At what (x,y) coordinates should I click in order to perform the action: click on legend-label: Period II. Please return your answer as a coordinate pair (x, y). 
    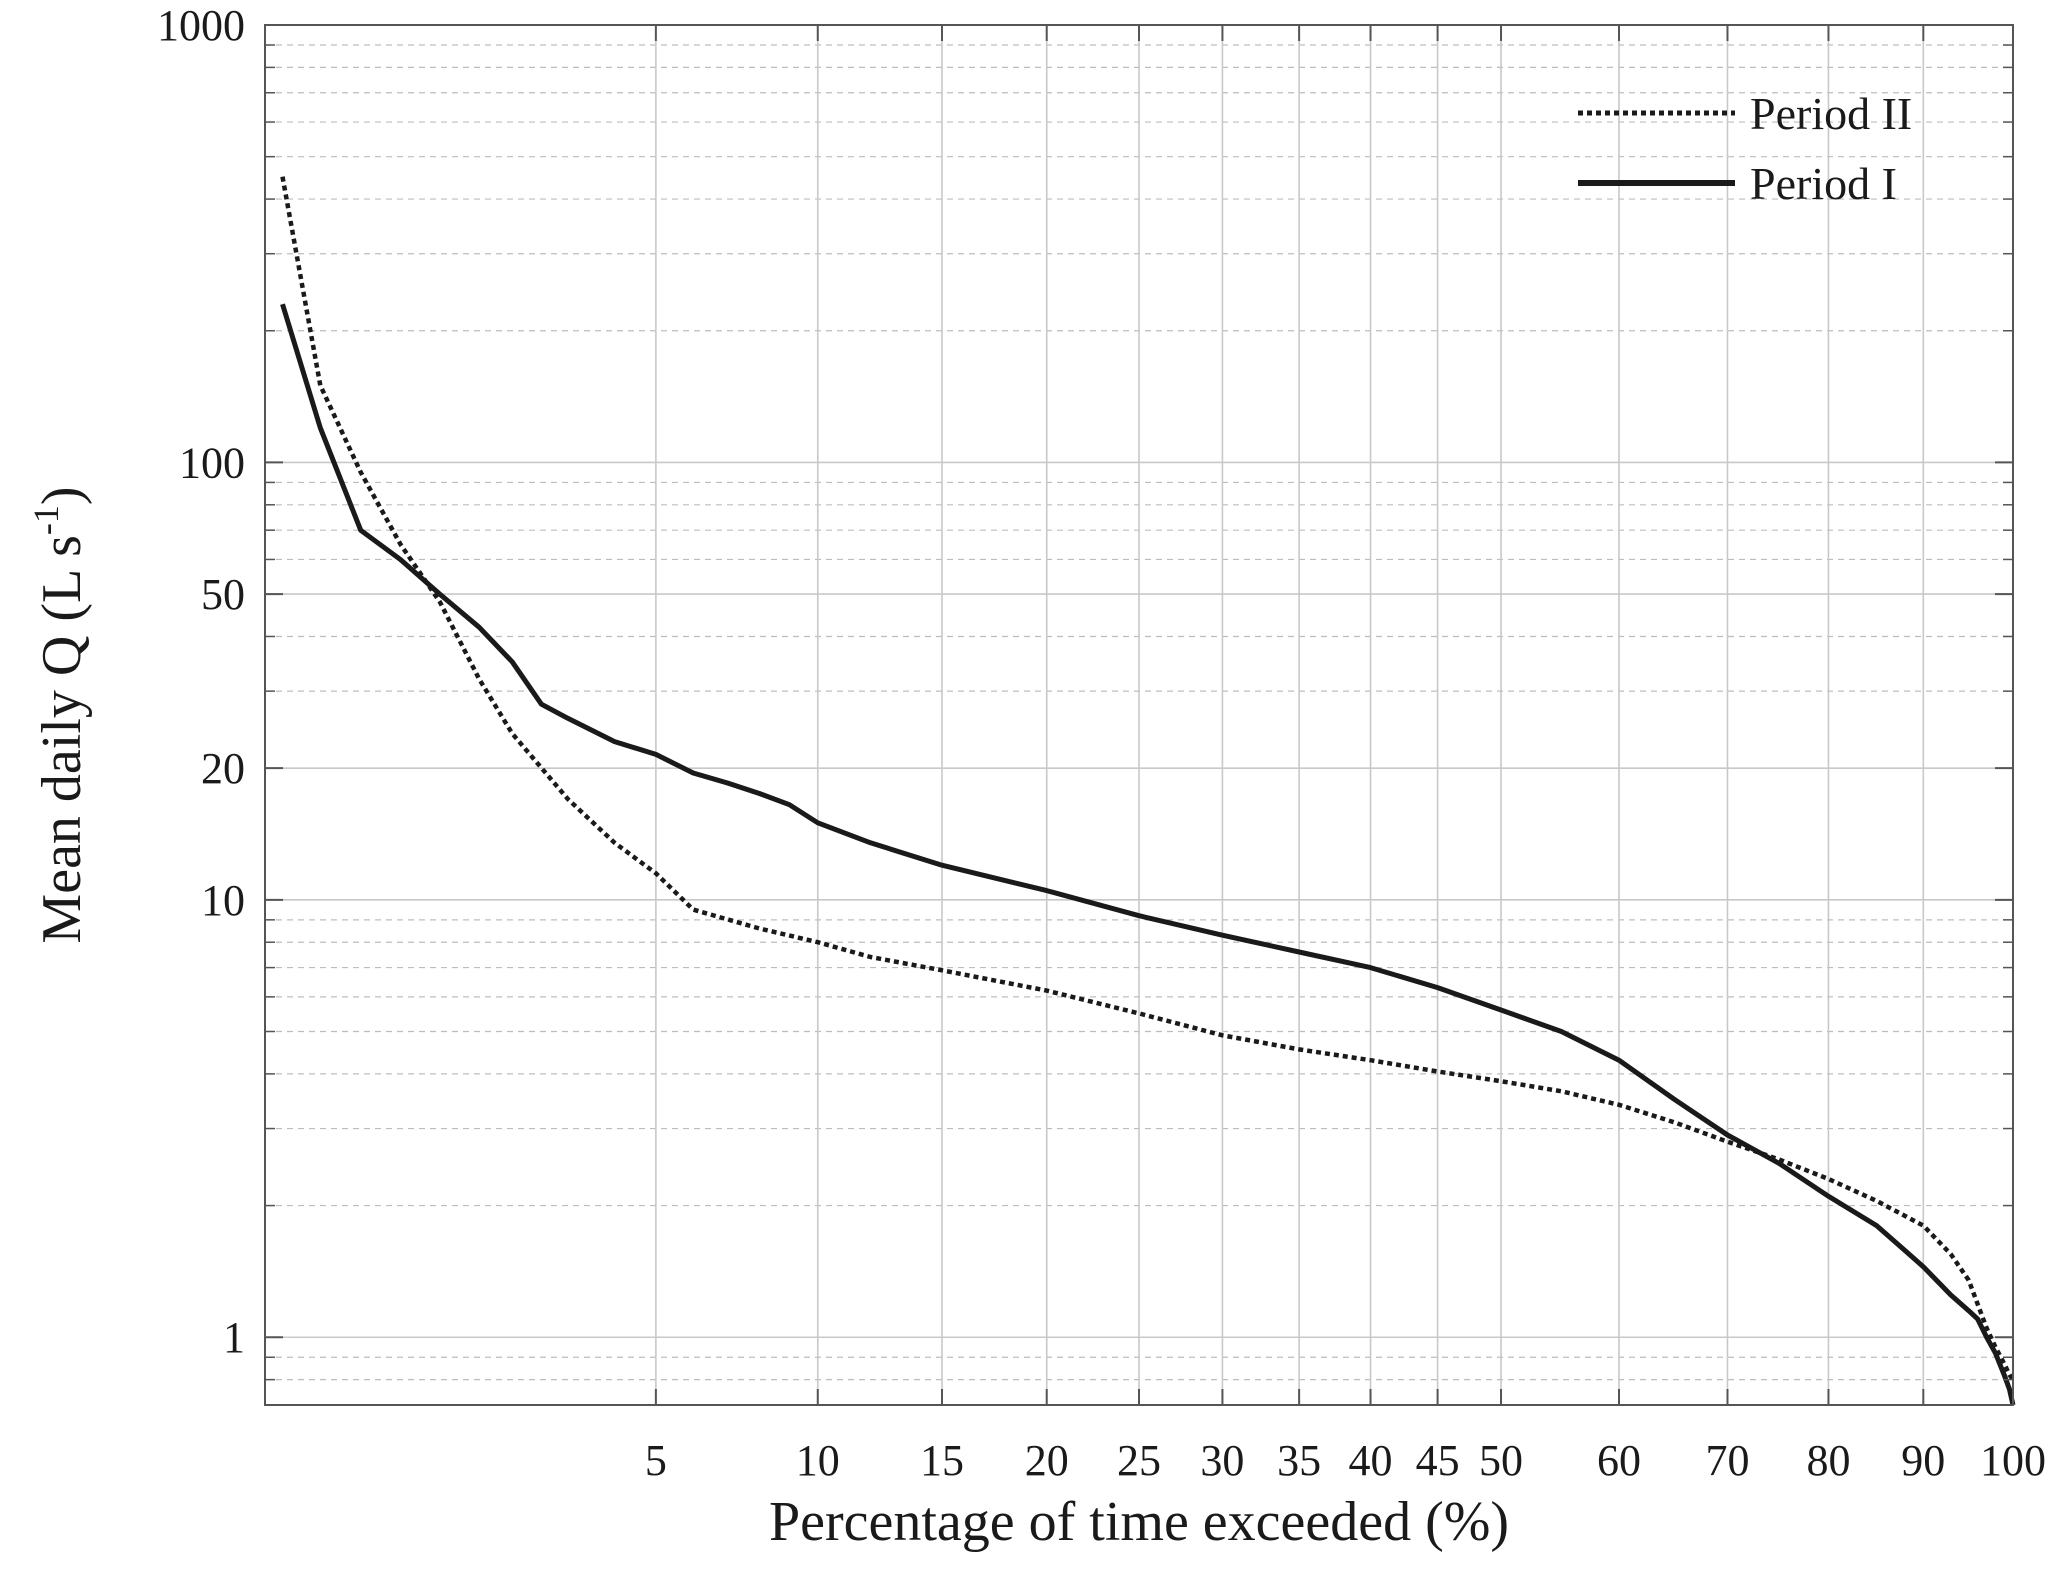
    Looking at the image, I should click on (1831, 113).